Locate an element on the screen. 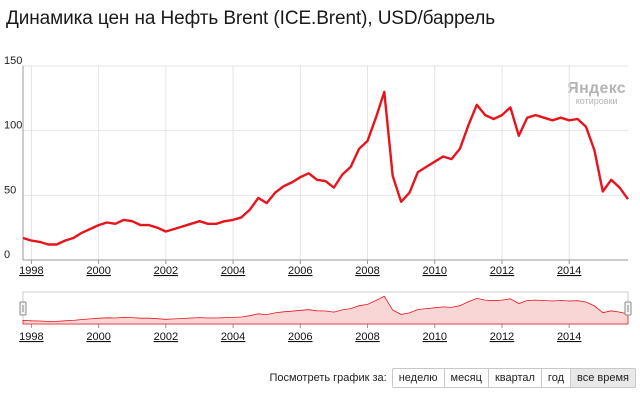  navigator-series is located at coordinates (325, 310).